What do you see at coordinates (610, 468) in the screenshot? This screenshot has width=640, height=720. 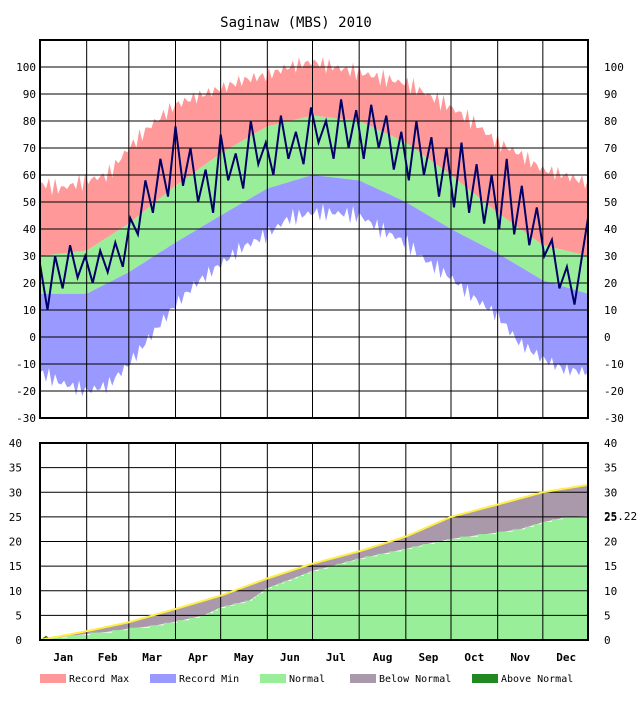 I see `y-tick-label-right: 35` at bounding box center [610, 468].